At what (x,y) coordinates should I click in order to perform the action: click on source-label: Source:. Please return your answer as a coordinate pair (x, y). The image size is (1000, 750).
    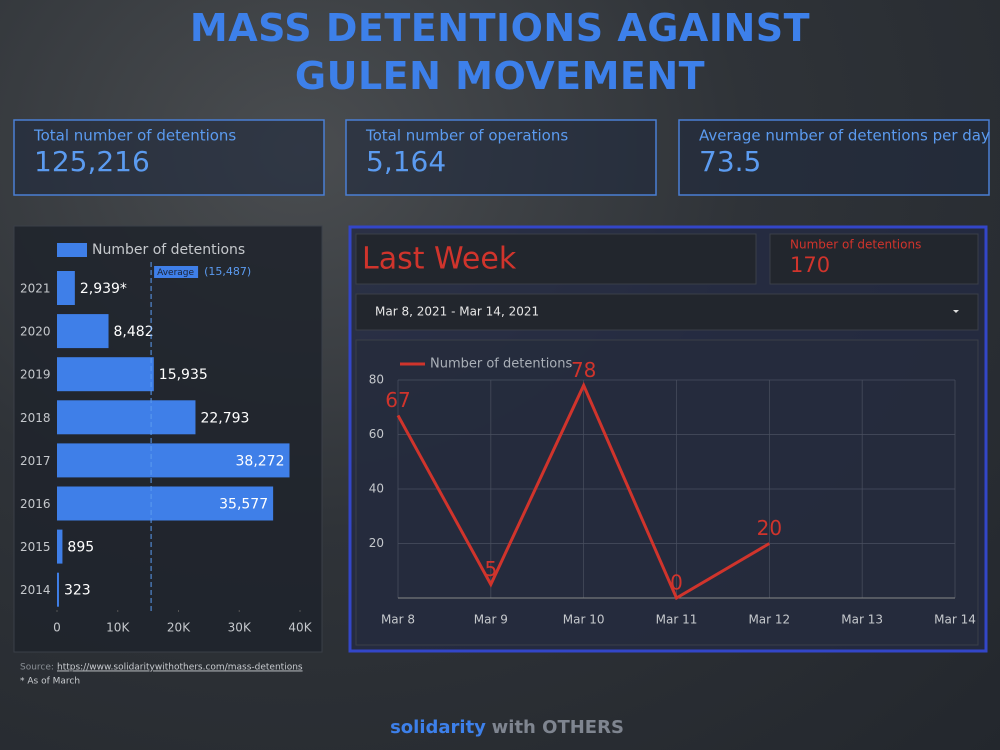
    Looking at the image, I should click on (37, 668).